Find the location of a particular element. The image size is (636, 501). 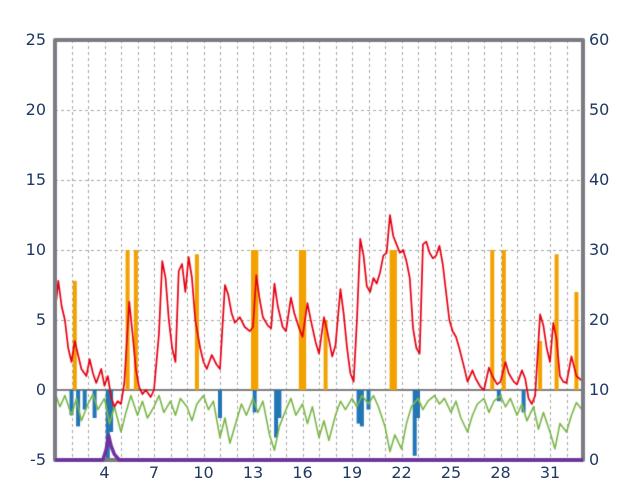

y-axis-right-tick: 30 is located at coordinates (599, 249).